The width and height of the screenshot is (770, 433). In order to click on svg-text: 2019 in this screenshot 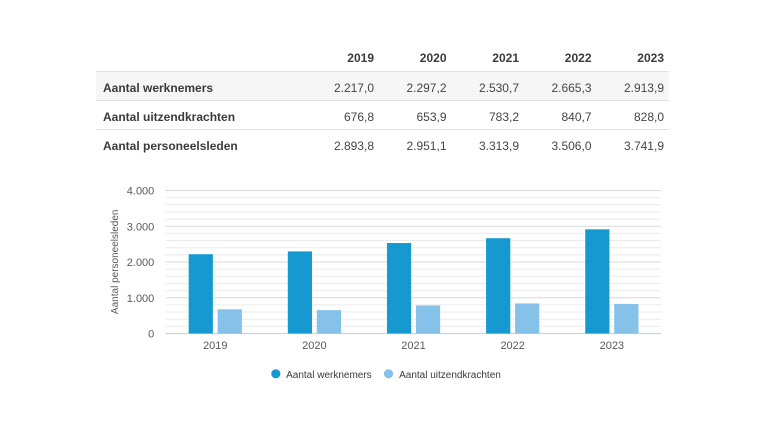, I will do `click(215, 346)`.